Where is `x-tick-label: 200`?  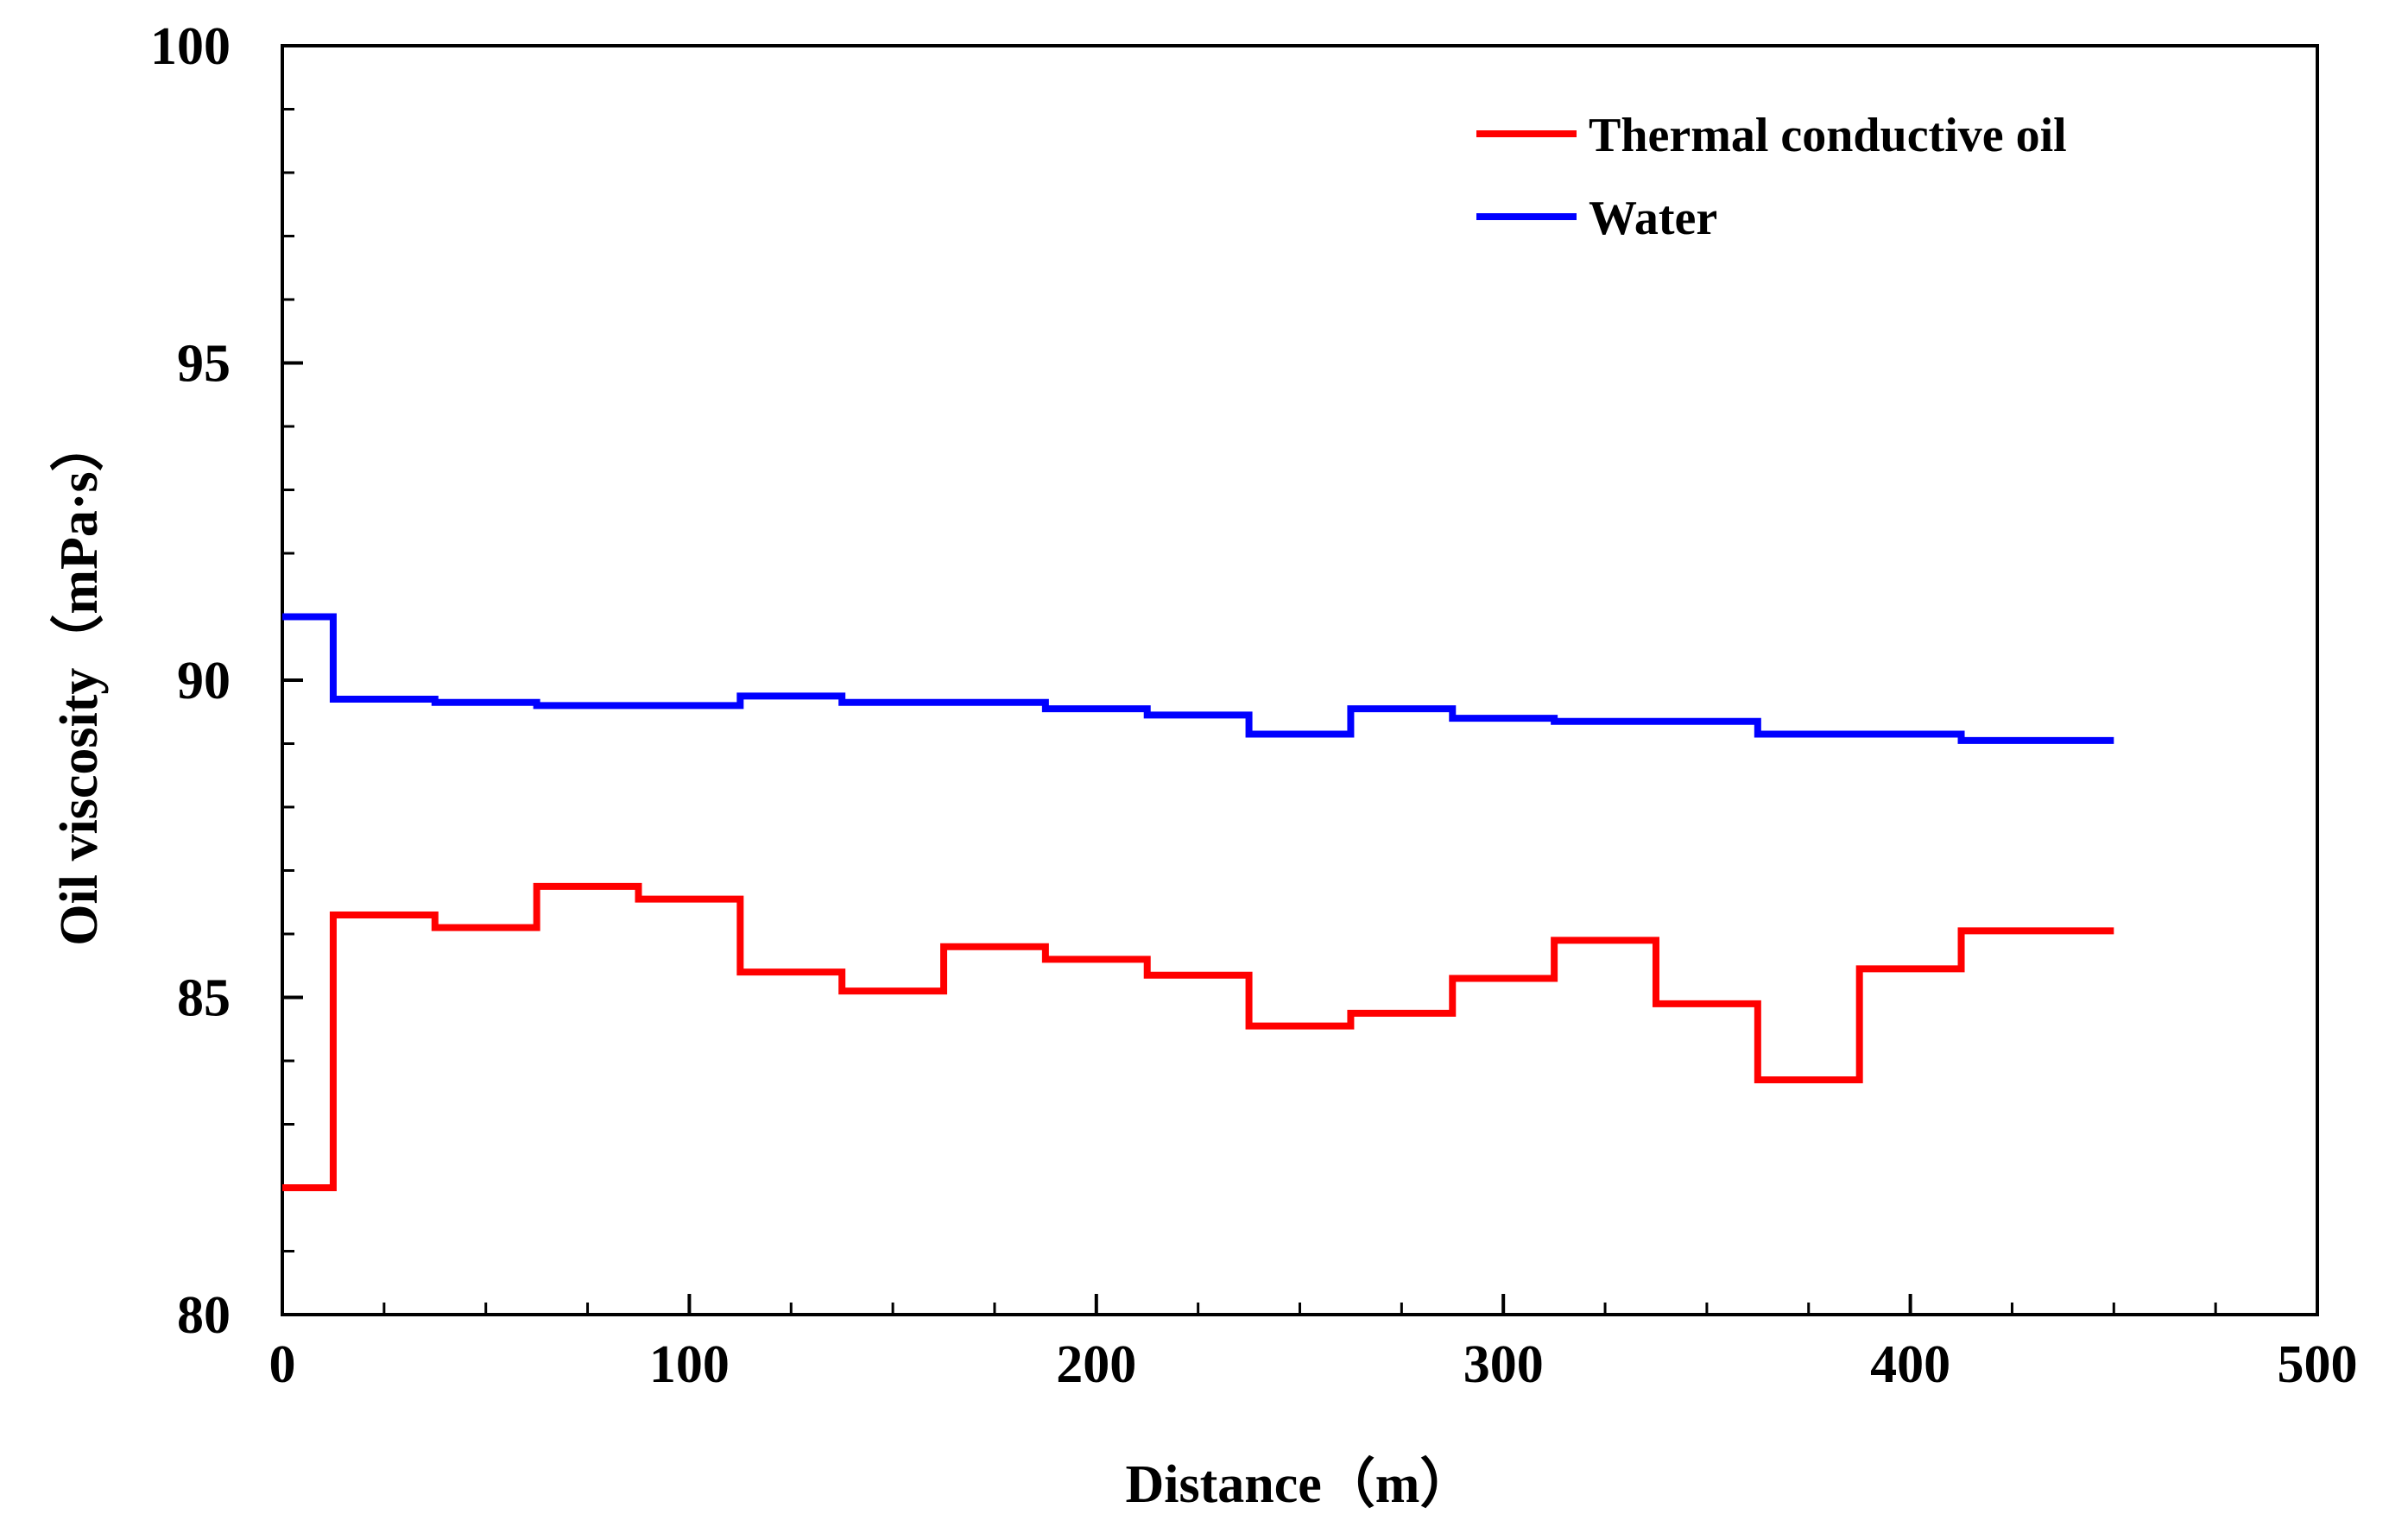
x-tick-label: 200 is located at coordinates (1096, 1364).